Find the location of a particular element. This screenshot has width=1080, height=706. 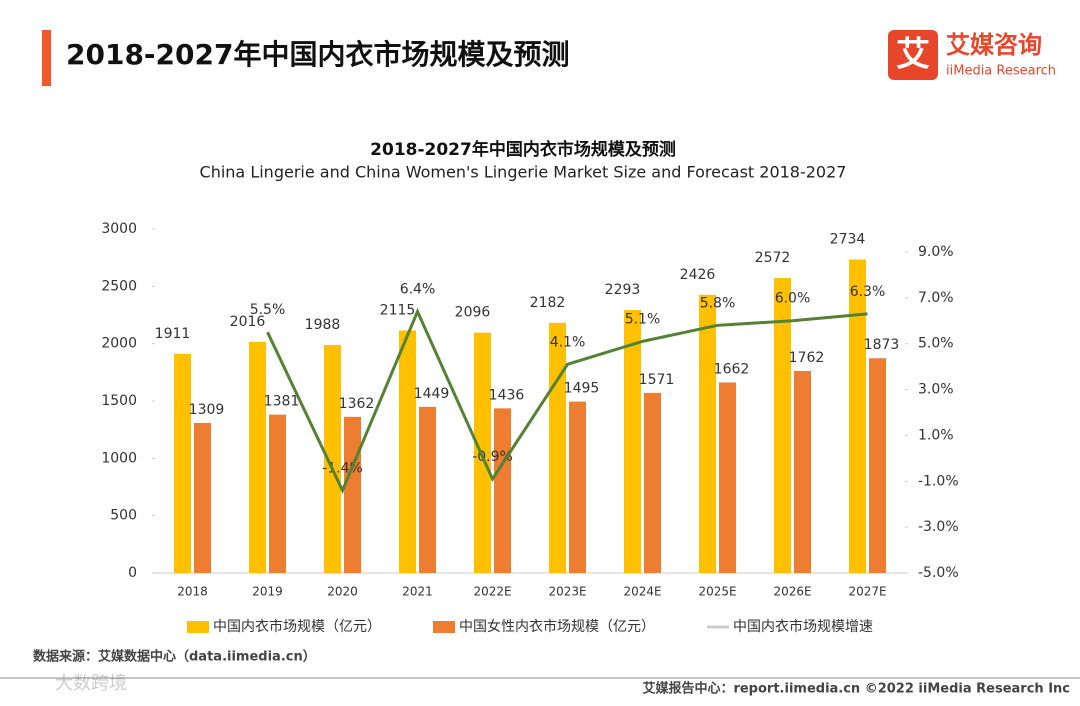

bar-label: 1662 is located at coordinates (732, 369).